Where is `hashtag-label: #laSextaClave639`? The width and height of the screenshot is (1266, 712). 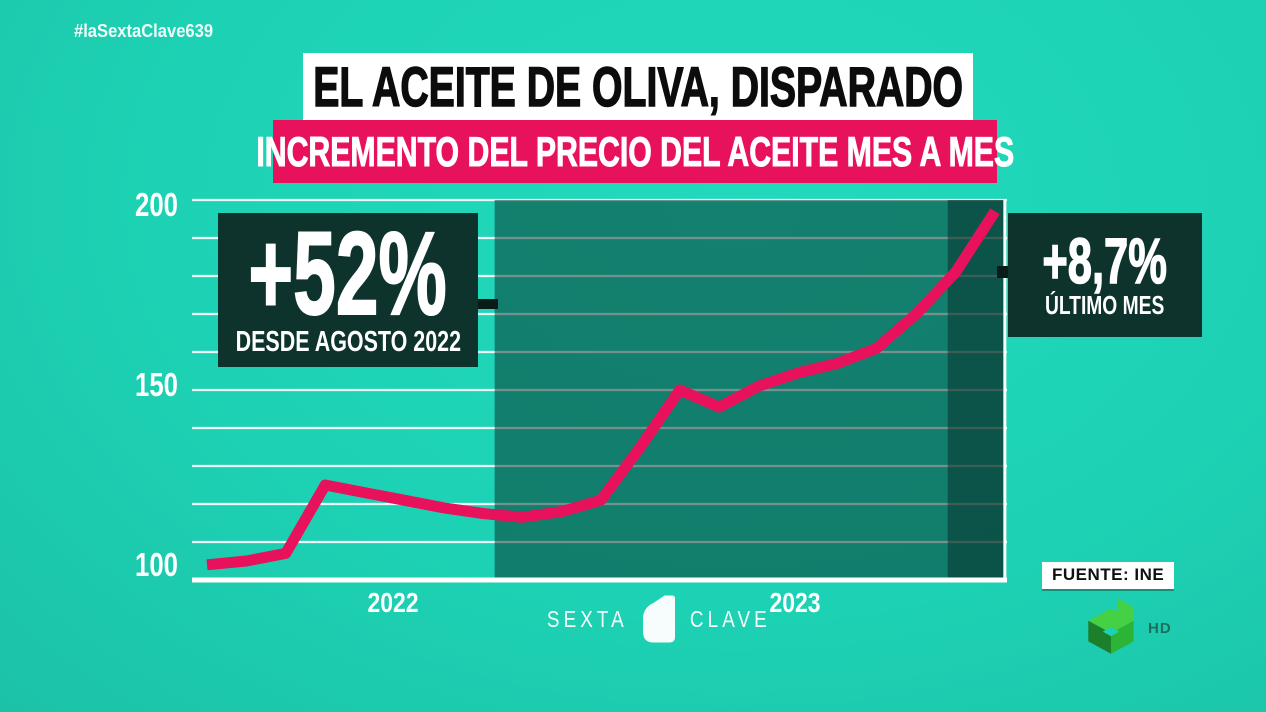 hashtag-label: #laSextaClave639 is located at coordinates (149, 31).